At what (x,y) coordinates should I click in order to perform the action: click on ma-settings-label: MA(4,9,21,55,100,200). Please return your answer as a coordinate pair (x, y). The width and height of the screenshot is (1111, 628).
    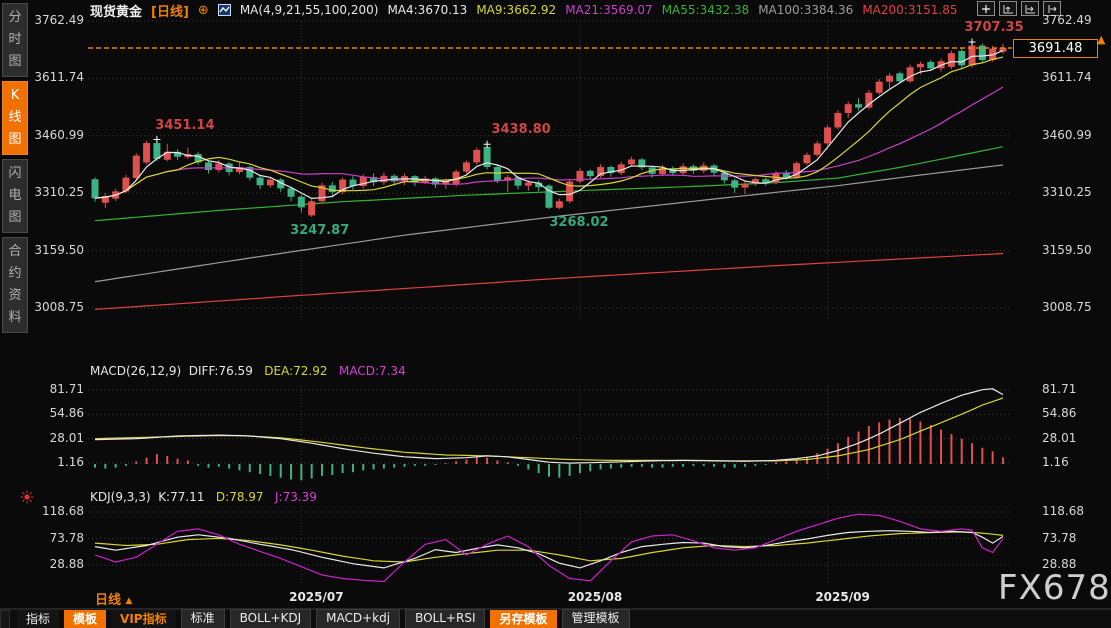
    Looking at the image, I should click on (309, 10).